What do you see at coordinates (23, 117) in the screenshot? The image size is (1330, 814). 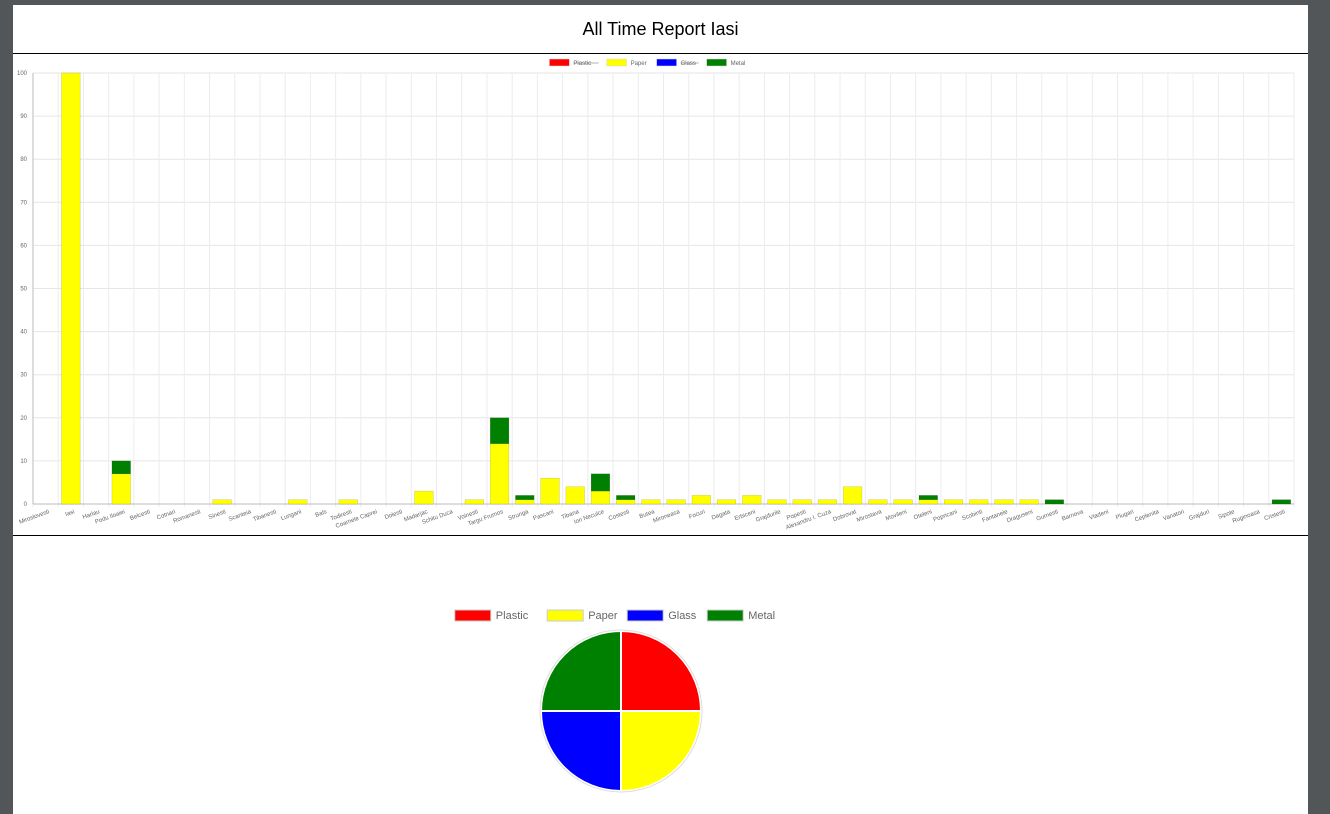 I see `y-tick-label: 90` at bounding box center [23, 117].